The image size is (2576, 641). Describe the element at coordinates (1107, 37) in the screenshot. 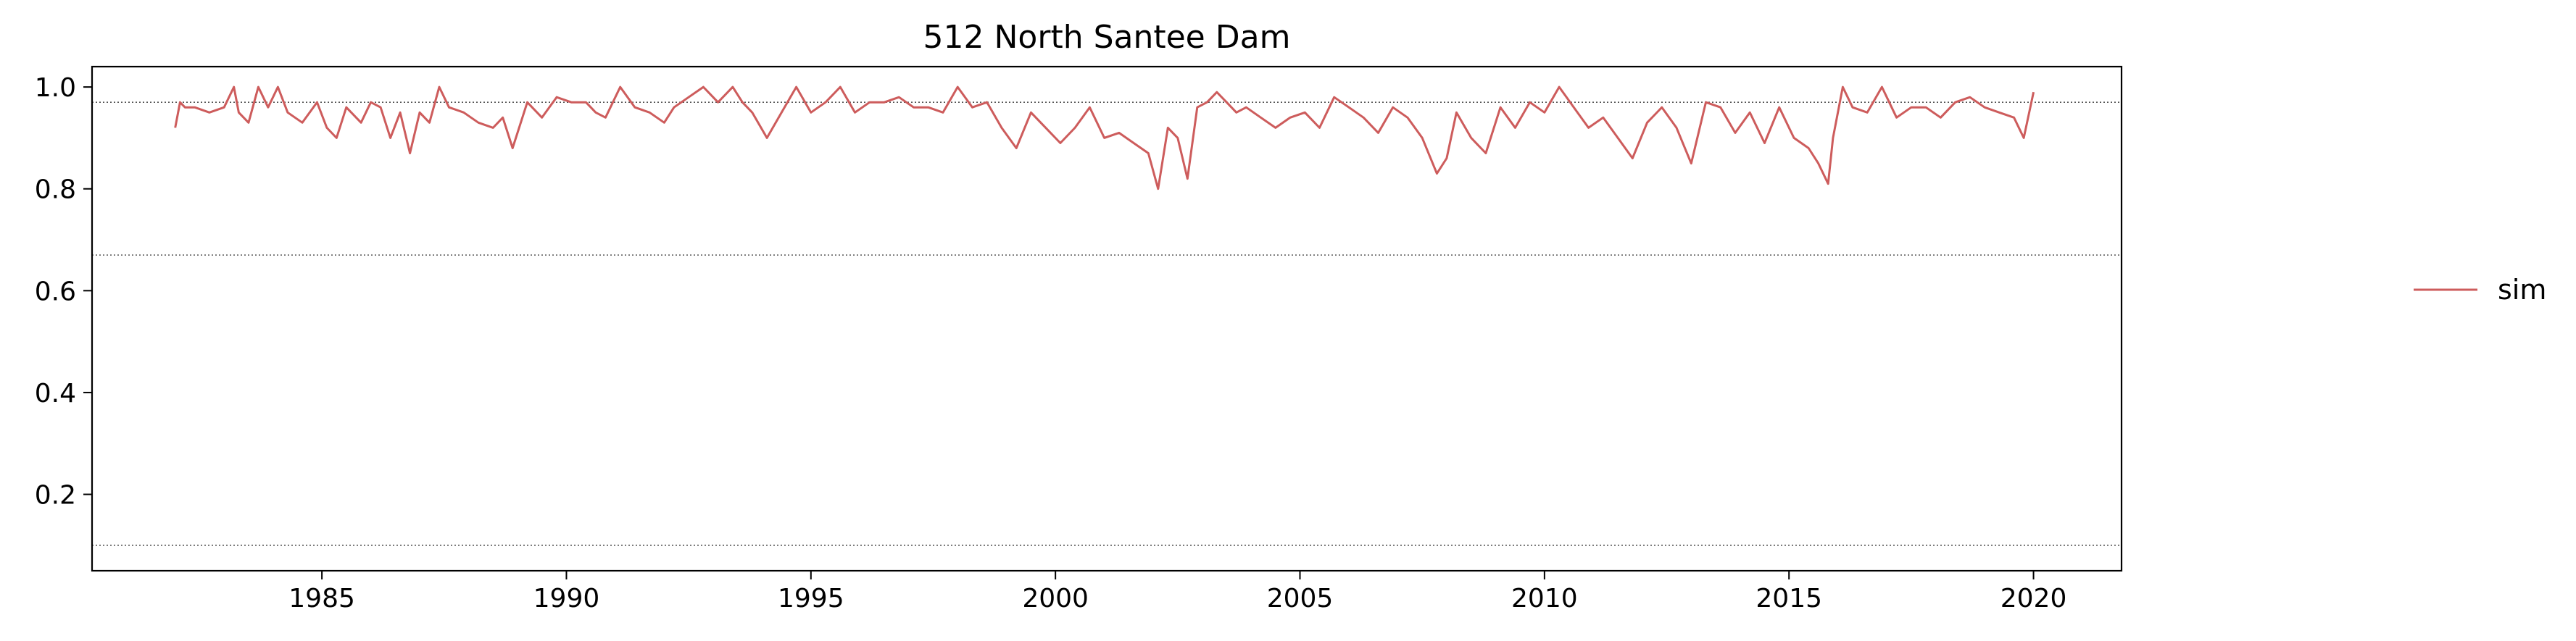

I see `chart-title: 512 North Santee Dam` at that location.